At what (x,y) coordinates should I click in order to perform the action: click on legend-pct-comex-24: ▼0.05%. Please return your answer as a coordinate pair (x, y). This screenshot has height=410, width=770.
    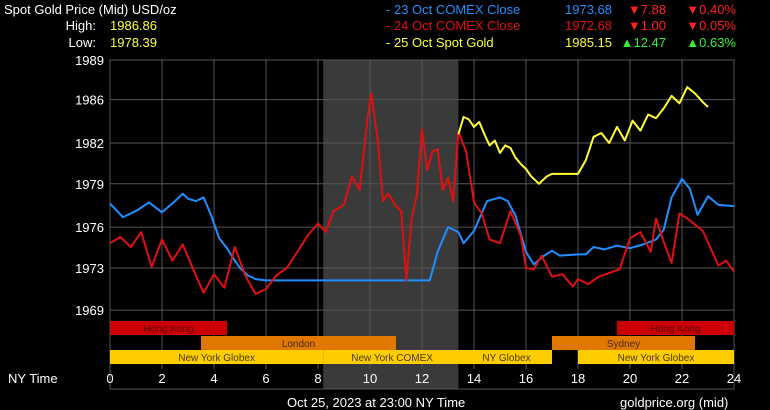
    Looking at the image, I should click on (711, 25).